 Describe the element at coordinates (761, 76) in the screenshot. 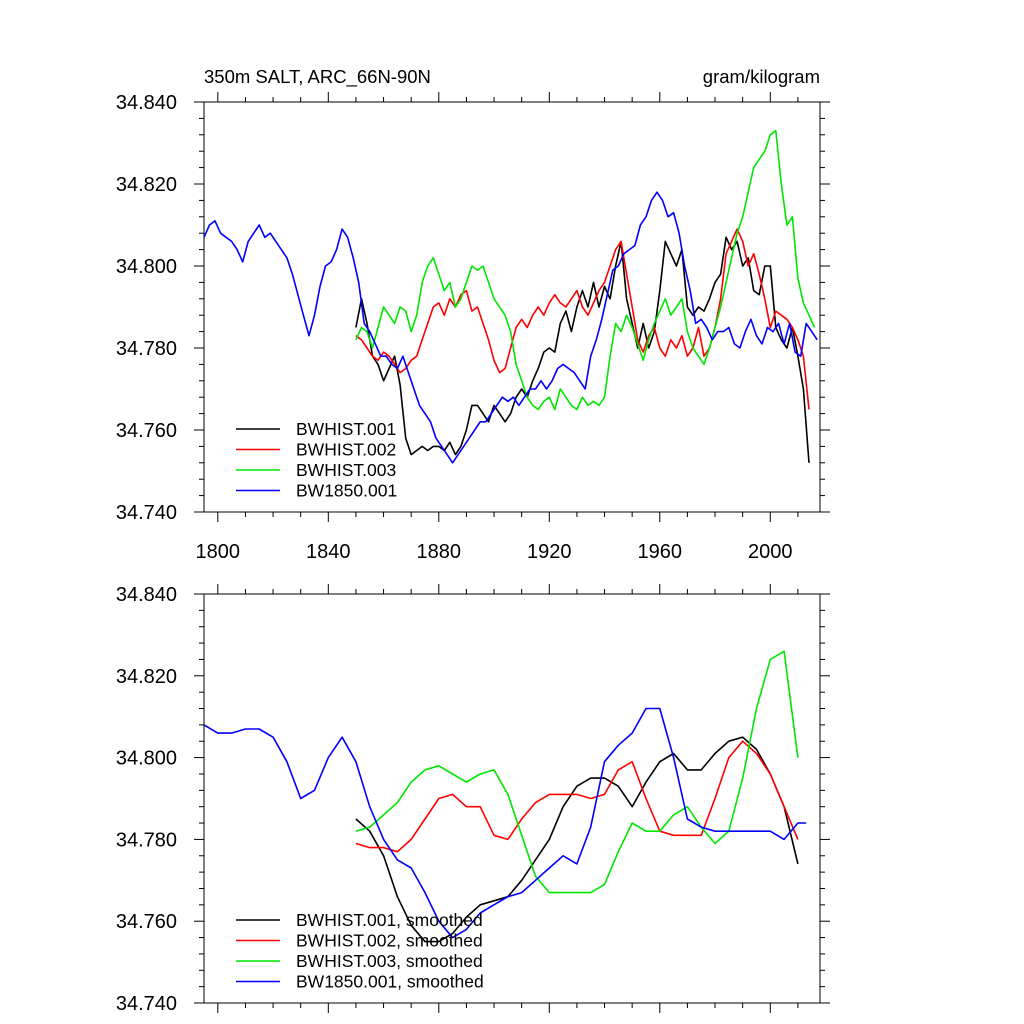

I see `top-title-right: gram/kilogram` at that location.